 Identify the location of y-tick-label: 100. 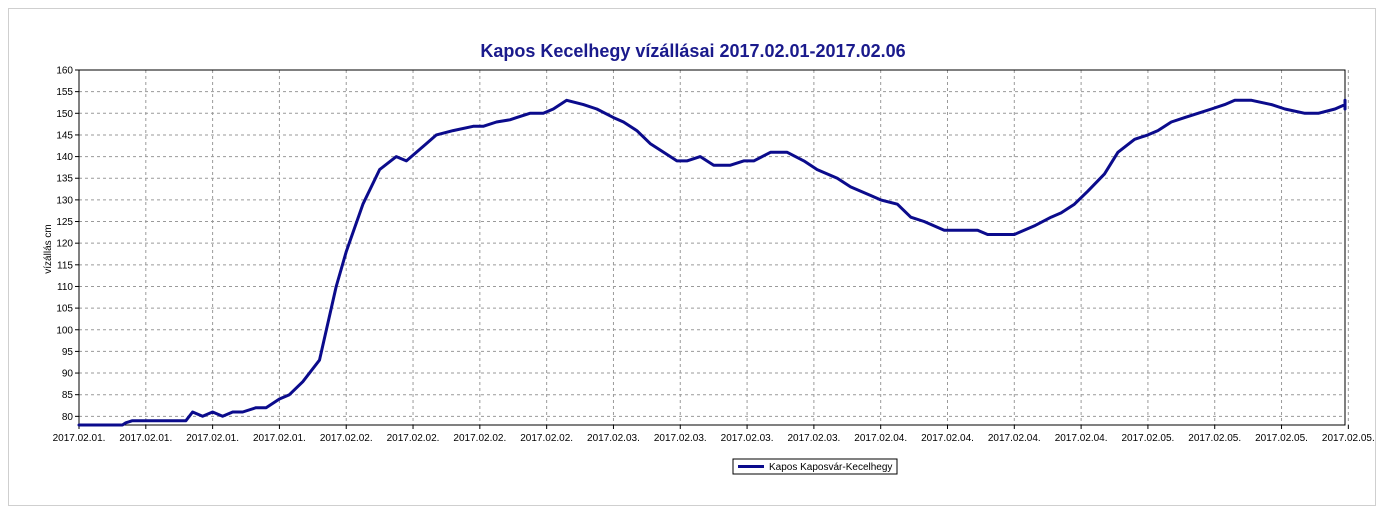
(64, 330).